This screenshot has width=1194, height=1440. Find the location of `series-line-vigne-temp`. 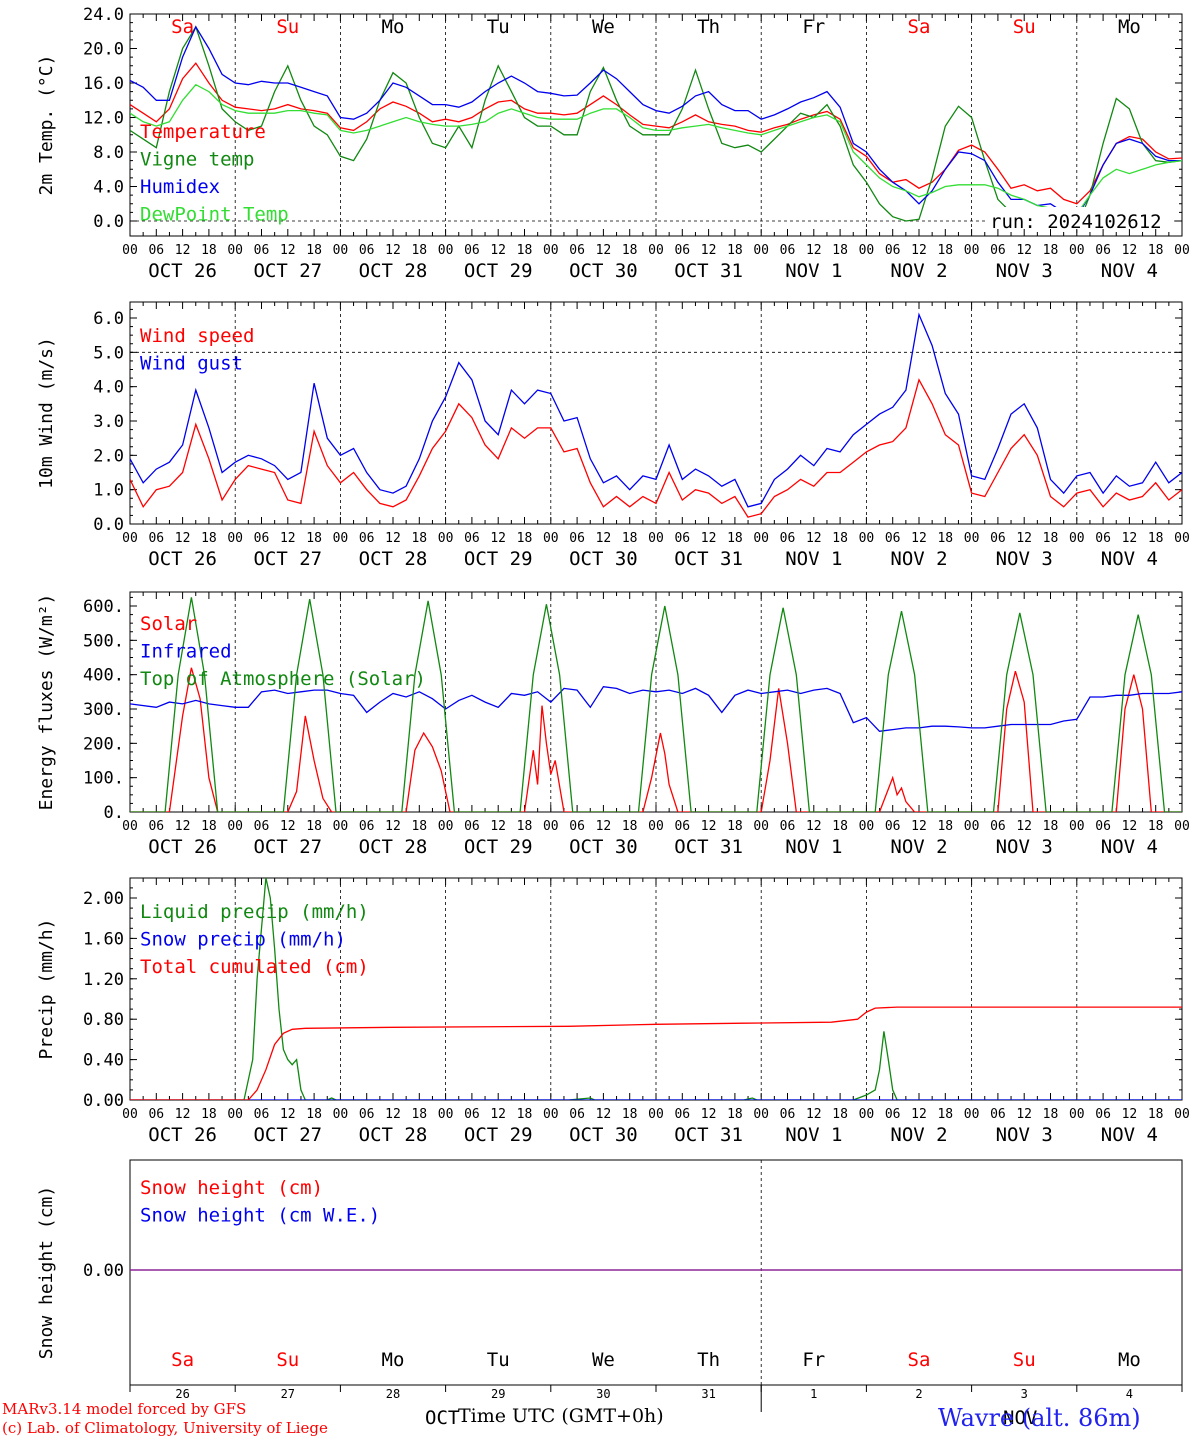

series-line-vigne-temp is located at coordinates (656, 127).